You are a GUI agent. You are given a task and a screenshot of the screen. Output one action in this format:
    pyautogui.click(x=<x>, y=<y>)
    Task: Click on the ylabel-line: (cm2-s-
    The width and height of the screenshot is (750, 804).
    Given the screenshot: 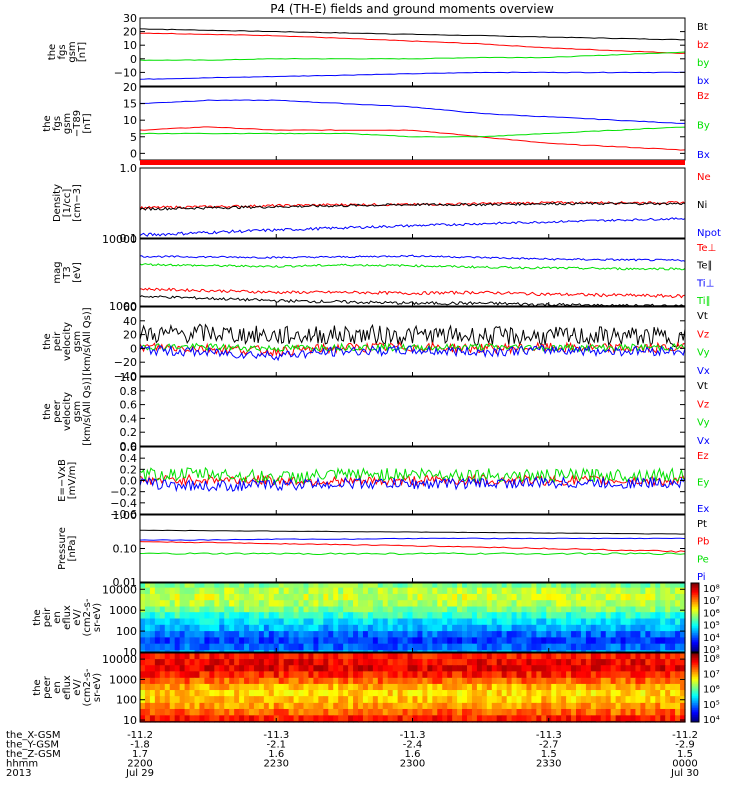 What is the action you would take?
    pyautogui.click(x=87, y=687)
    